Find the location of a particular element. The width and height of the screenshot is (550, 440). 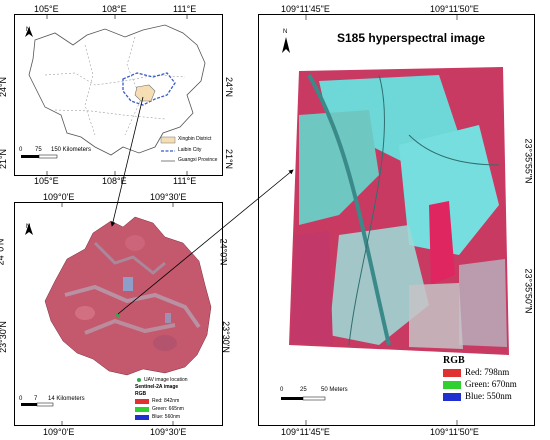

uav-location-marker is located at coordinates (118, 315).